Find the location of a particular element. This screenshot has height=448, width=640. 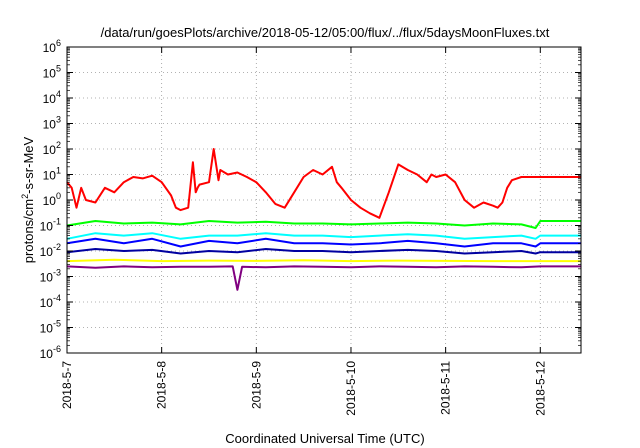

y-tick-label: 10⁻⁵ is located at coordinates (50, 327).